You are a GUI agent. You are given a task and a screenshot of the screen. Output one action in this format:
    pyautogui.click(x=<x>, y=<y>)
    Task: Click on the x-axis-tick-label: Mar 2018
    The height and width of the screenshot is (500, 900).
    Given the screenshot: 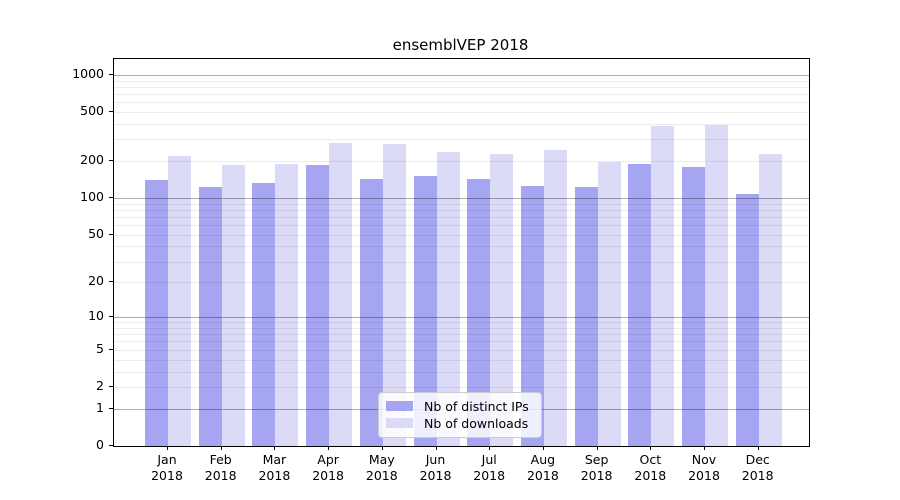 What is the action you would take?
    pyautogui.click(x=274, y=467)
    